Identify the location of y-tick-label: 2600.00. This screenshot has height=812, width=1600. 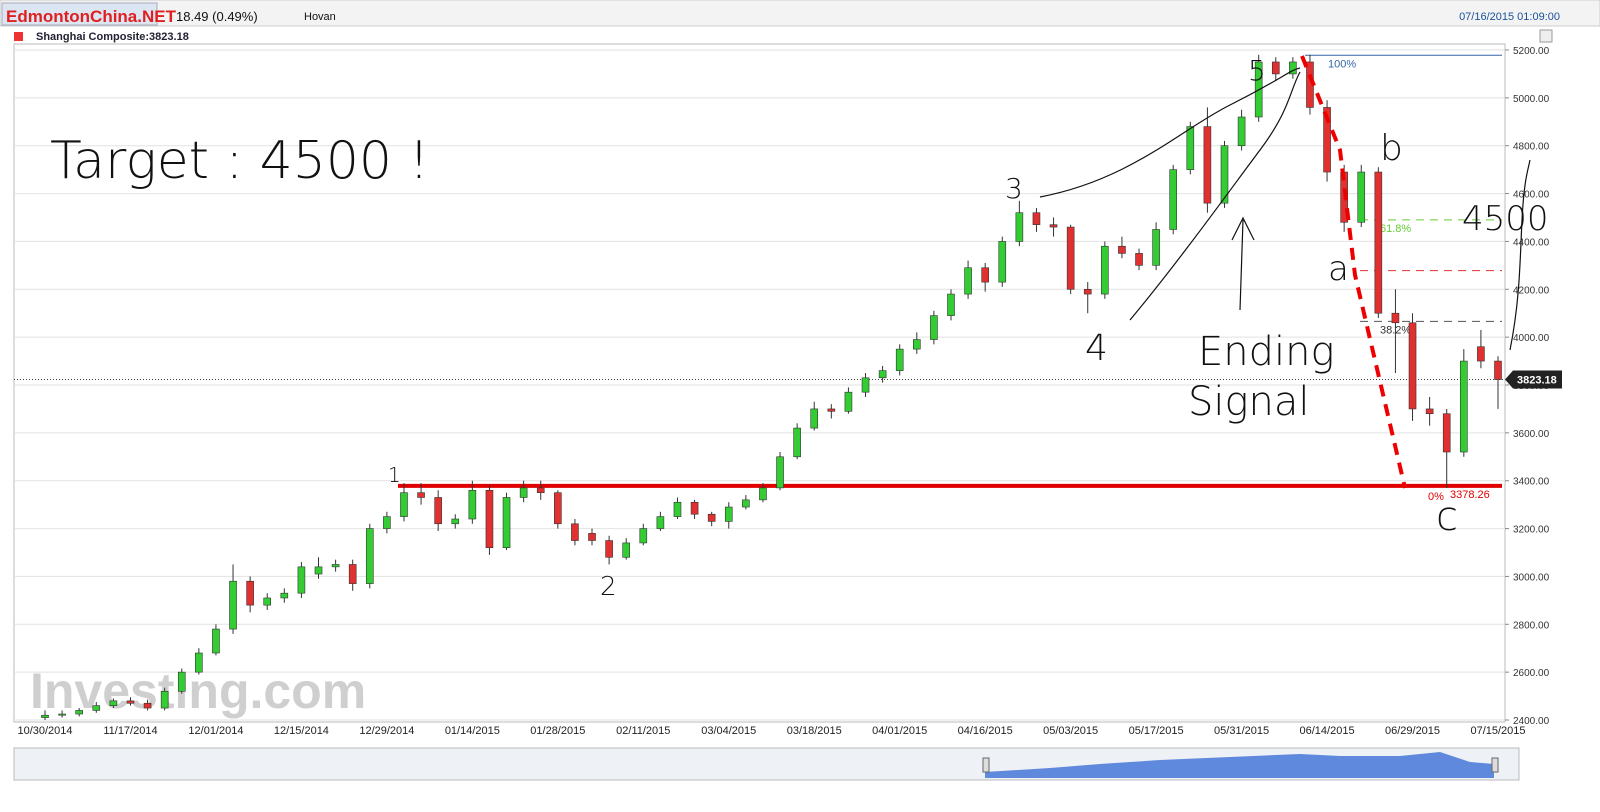
(1531, 673).